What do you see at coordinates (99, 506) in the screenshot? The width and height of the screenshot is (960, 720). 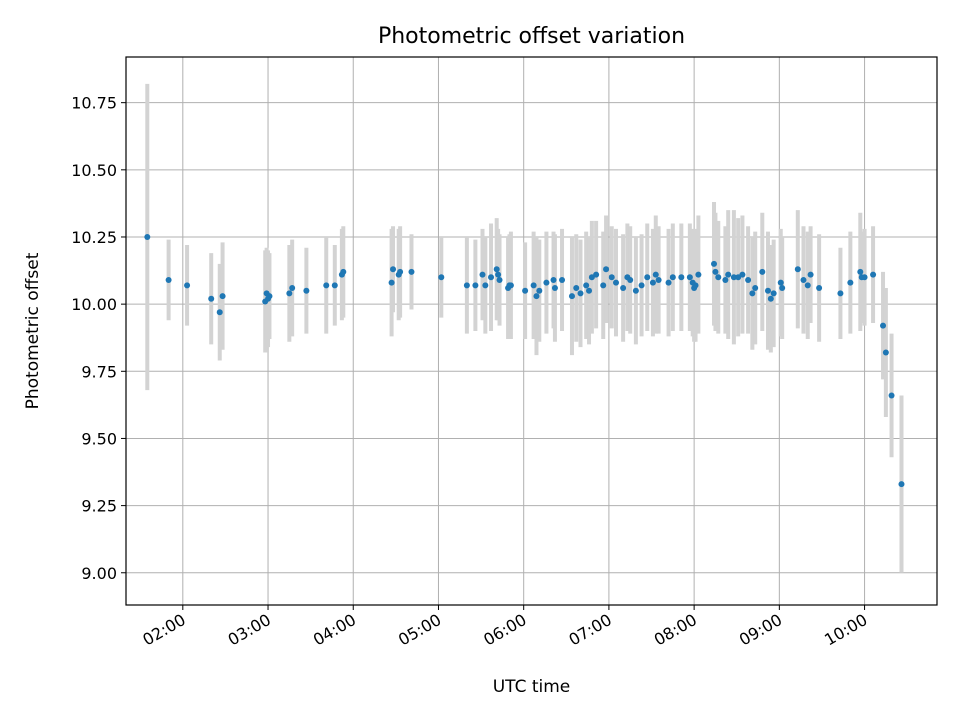 I see `y-tick-label: 9.25` at bounding box center [99, 506].